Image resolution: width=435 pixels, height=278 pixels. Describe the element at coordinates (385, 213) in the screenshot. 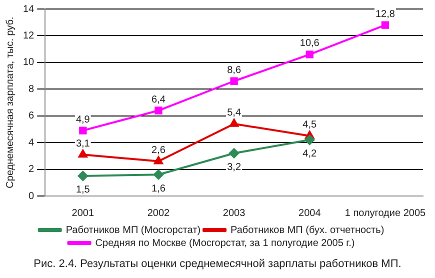

I see `x-tick-label: 1 полугодие 2005` at that location.